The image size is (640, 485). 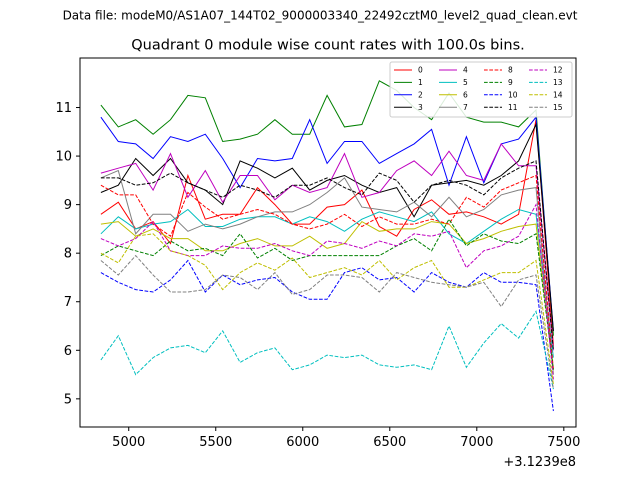 What do you see at coordinates (558, 95) in the screenshot?
I see `legend-label-14: 14` at bounding box center [558, 95].